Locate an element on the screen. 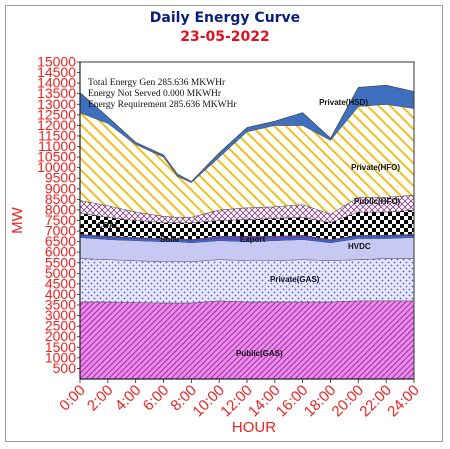 The height and width of the screenshot is (449, 450). area-public-gas is located at coordinates (247, 340).